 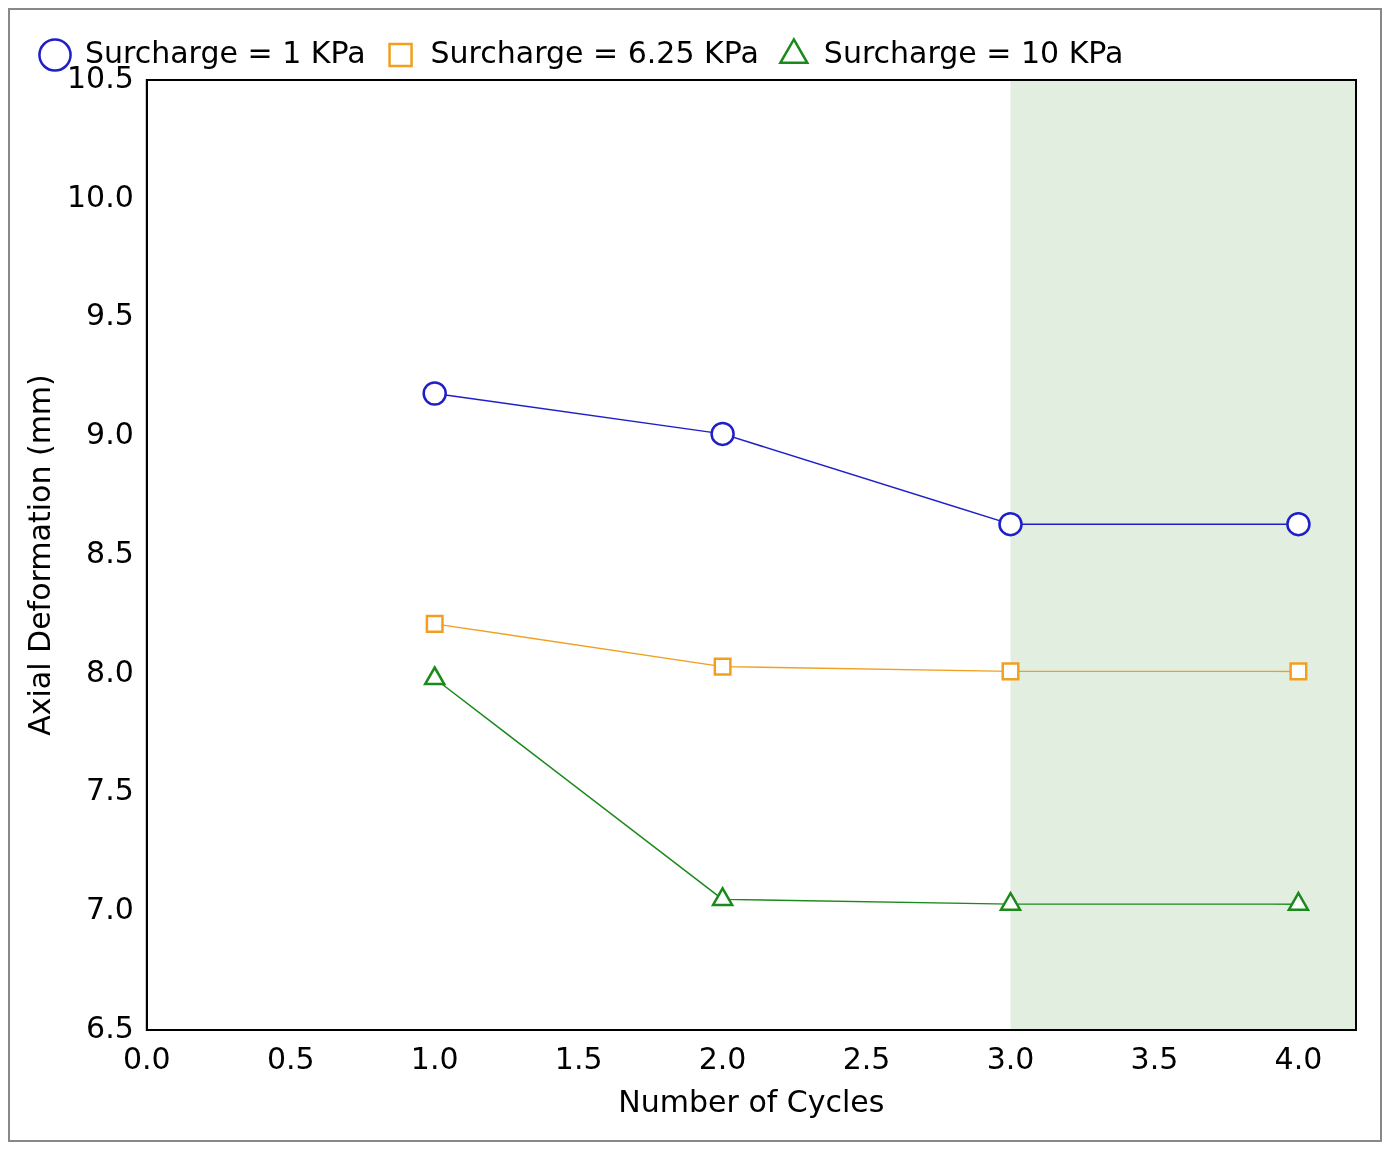 What do you see at coordinates (1010, 1058) in the screenshot?
I see `x-tick-label: 3.0` at bounding box center [1010, 1058].